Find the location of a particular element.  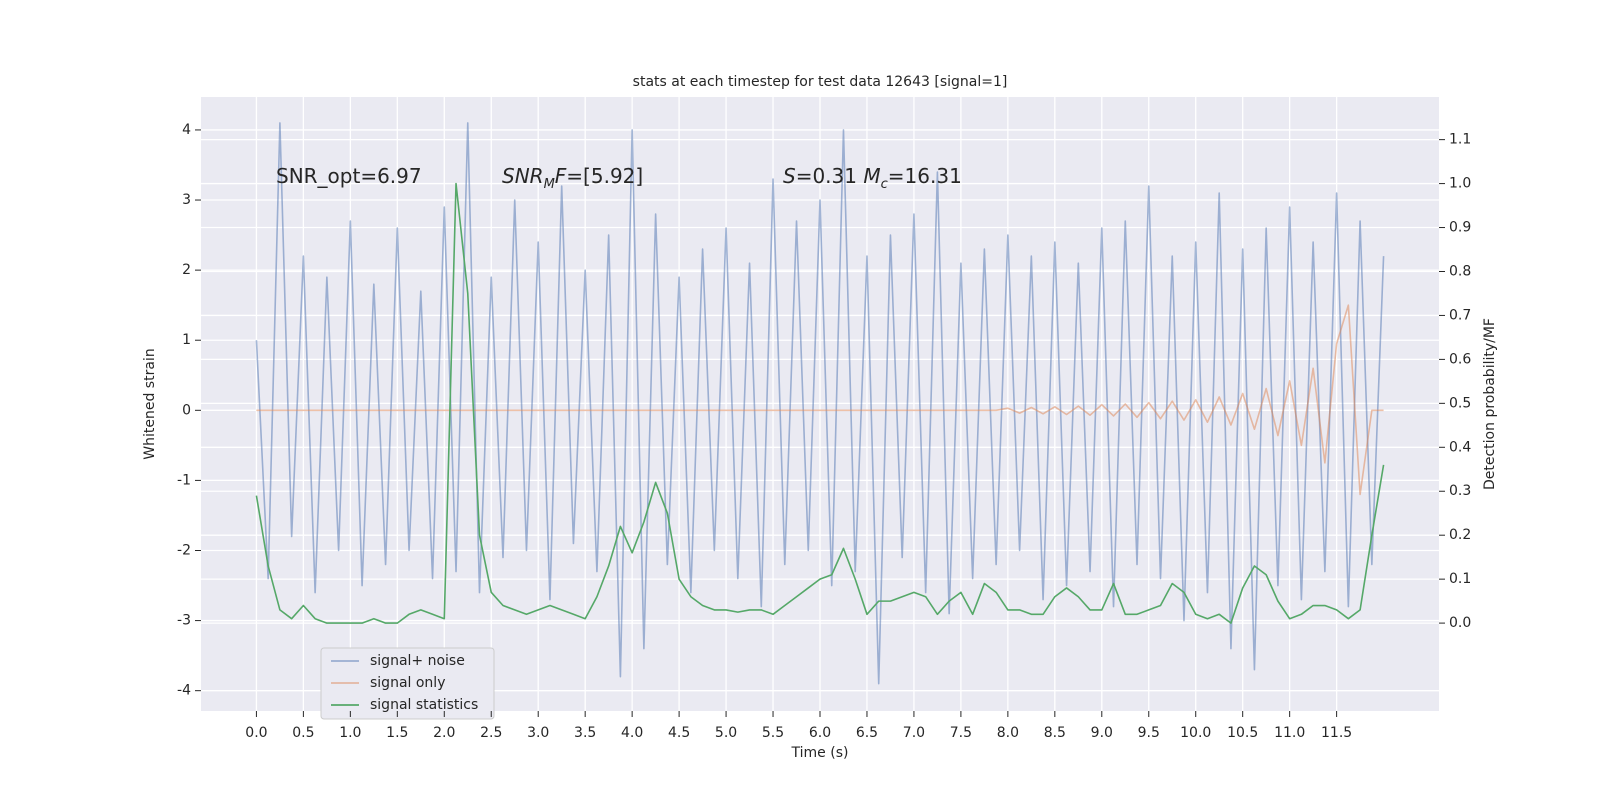

annotation: SNRMF=[5.92] is located at coordinates (572, 178).